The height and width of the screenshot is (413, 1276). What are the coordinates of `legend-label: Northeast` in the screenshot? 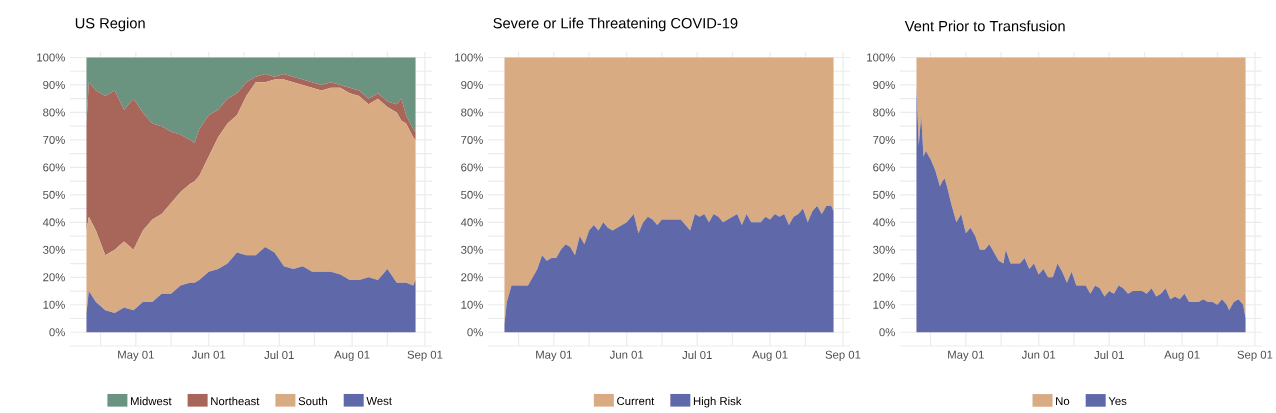 It's located at (235, 401).